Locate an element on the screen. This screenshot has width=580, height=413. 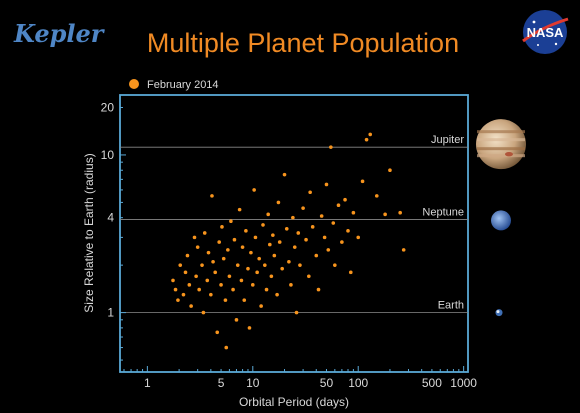
x-tick-label: 10 is located at coordinates (253, 383).